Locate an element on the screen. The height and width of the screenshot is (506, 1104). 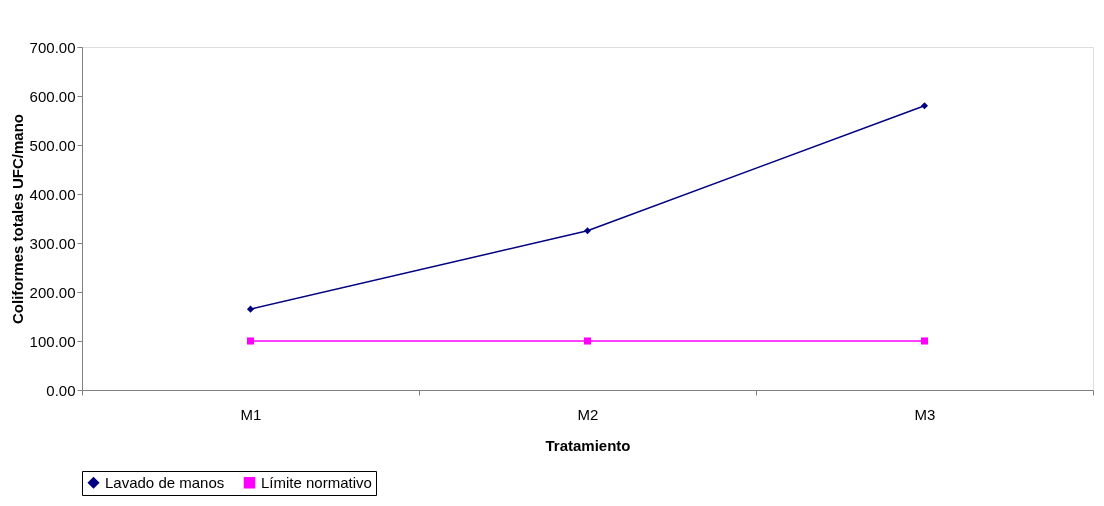
y-tick-label: 400.00 is located at coordinates (52, 194).